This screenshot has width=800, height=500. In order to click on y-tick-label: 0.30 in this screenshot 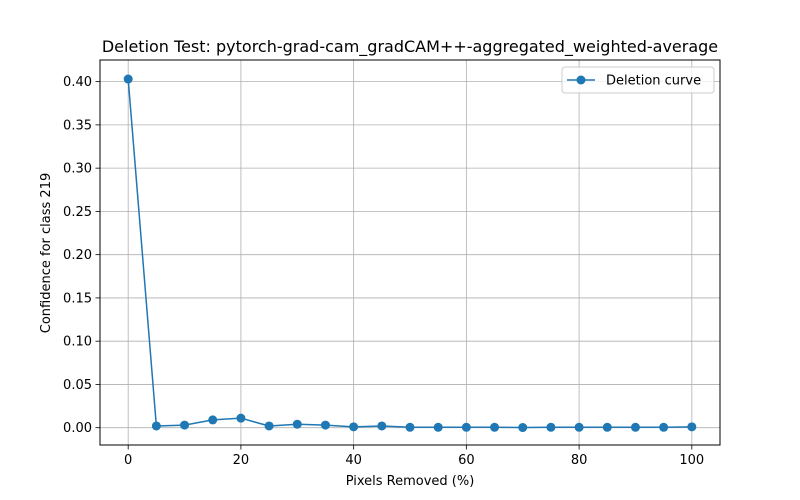, I will do `click(77, 169)`.